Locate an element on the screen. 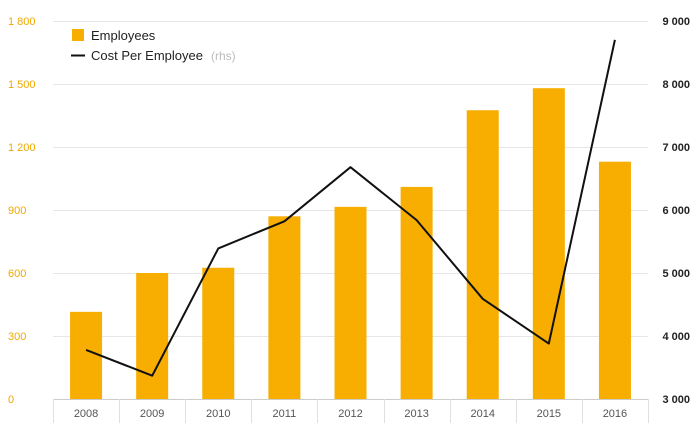 The width and height of the screenshot is (700, 433). y-right-tick-label: 4 000 is located at coordinates (676, 337).